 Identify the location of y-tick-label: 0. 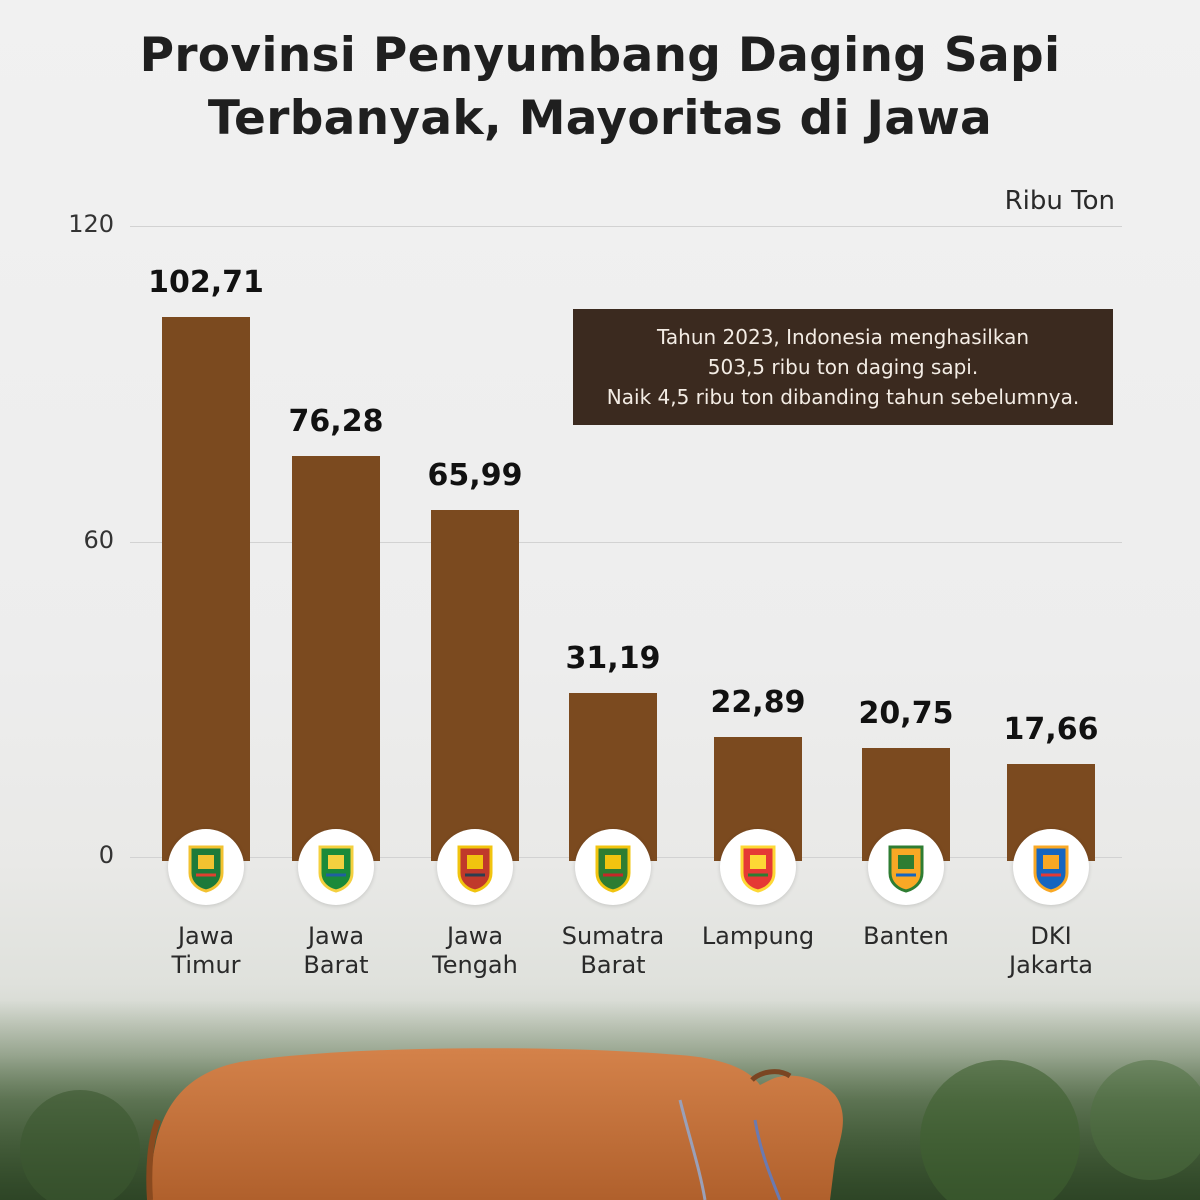
(106, 855).